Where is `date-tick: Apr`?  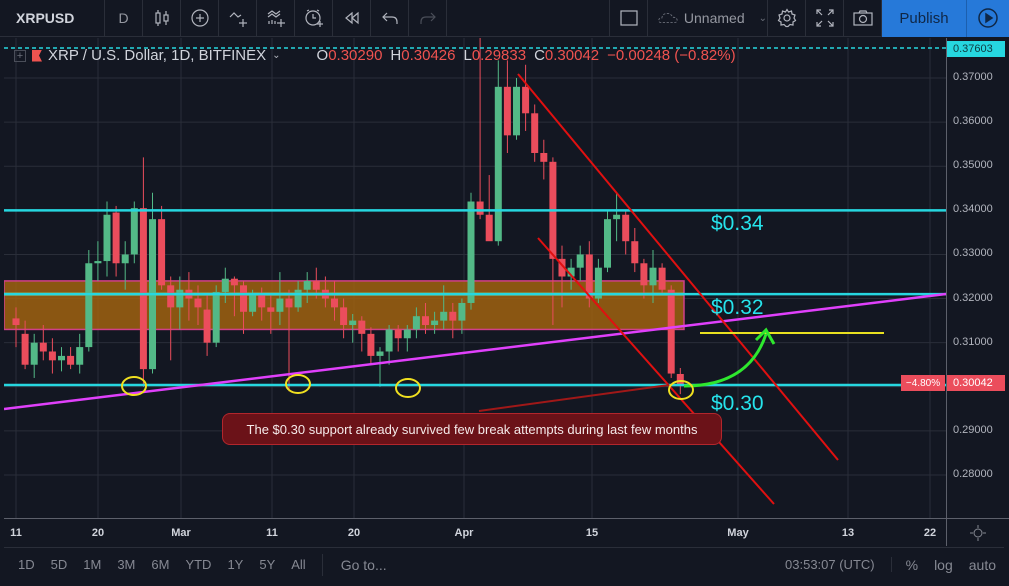
date-tick: Apr is located at coordinates (464, 533).